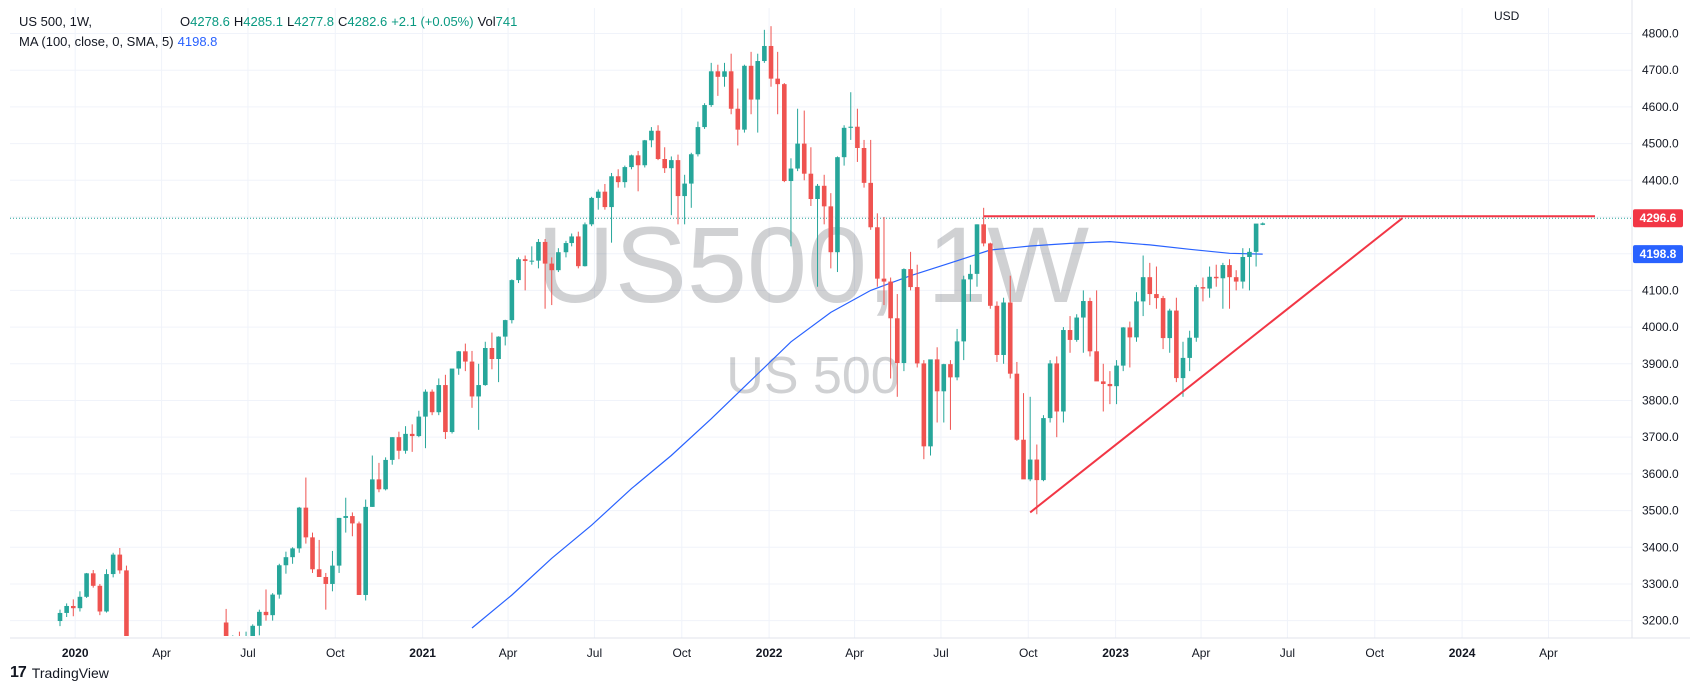 Image resolution: width=1690 pixels, height=693 pixels. I want to click on ma-price-tag: 4198.8, so click(1658, 254).